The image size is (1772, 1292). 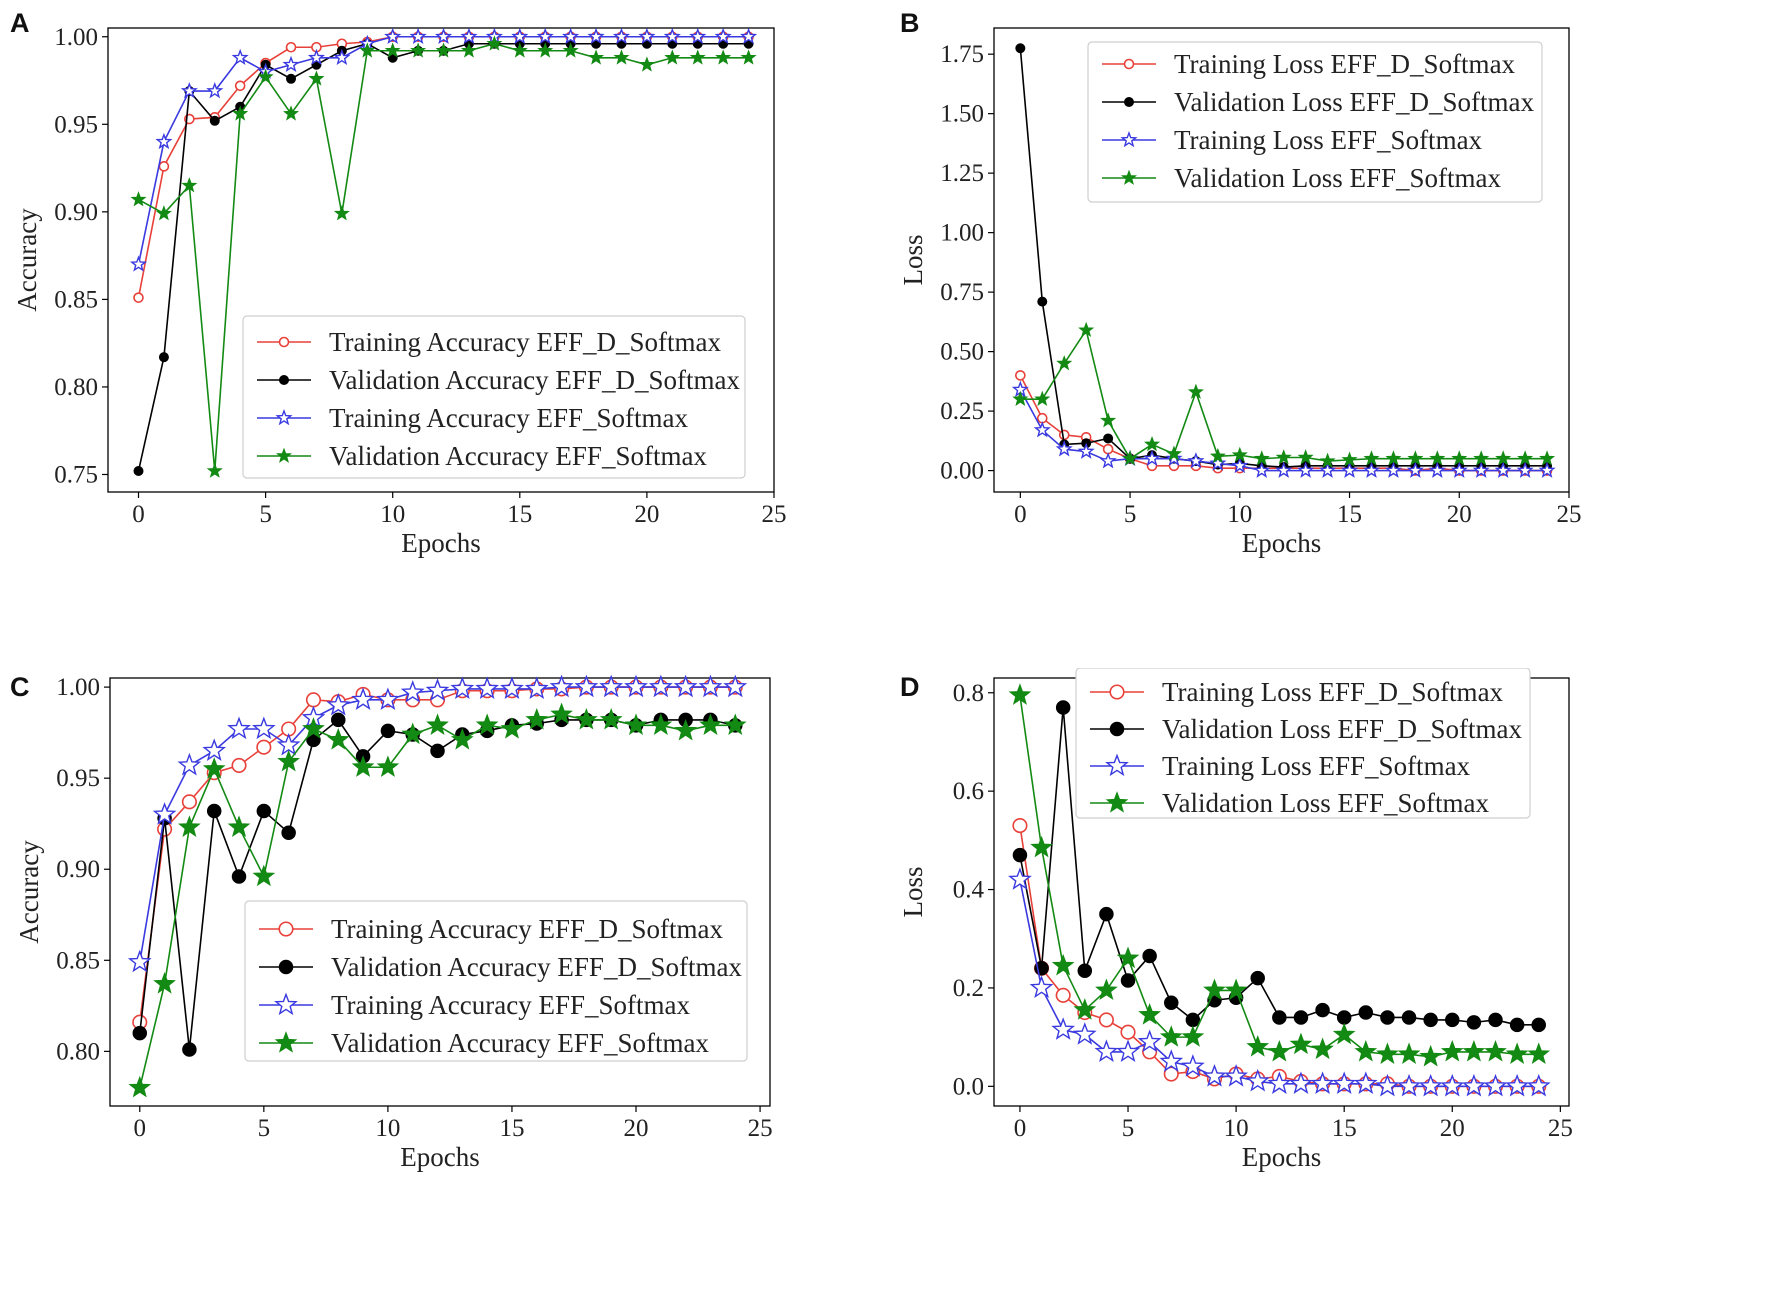 What do you see at coordinates (1349, 514) in the screenshot?
I see `x-tick-label: 15` at bounding box center [1349, 514].